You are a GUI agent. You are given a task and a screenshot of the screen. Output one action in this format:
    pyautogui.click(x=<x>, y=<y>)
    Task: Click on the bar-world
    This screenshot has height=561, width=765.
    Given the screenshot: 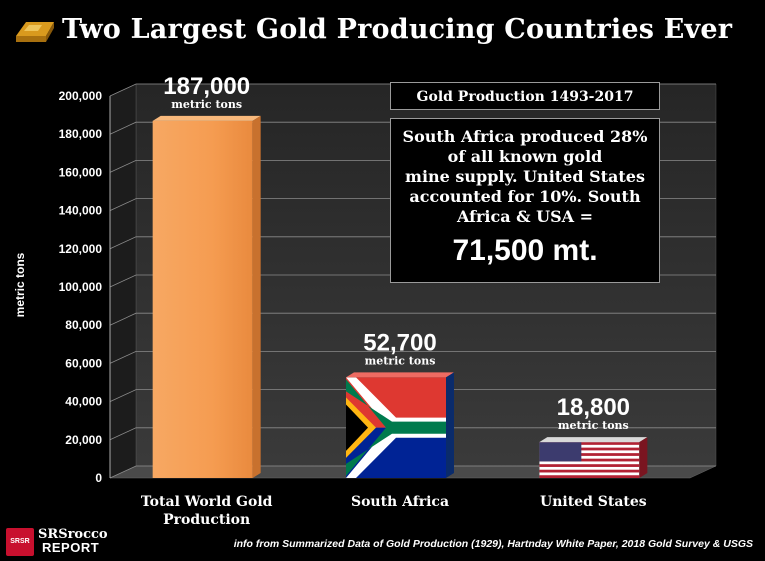 What is the action you would take?
    pyautogui.click(x=206, y=296)
    